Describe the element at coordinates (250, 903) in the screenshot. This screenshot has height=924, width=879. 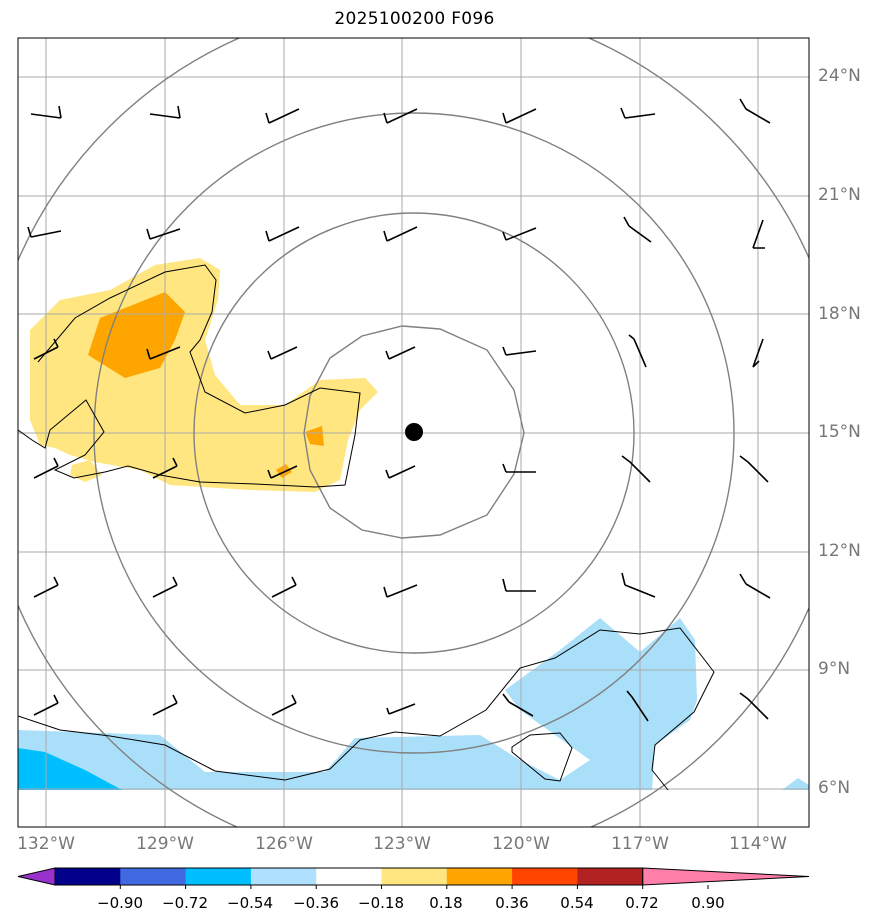
I see `colorbar-tick-label: −0.54` at that location.